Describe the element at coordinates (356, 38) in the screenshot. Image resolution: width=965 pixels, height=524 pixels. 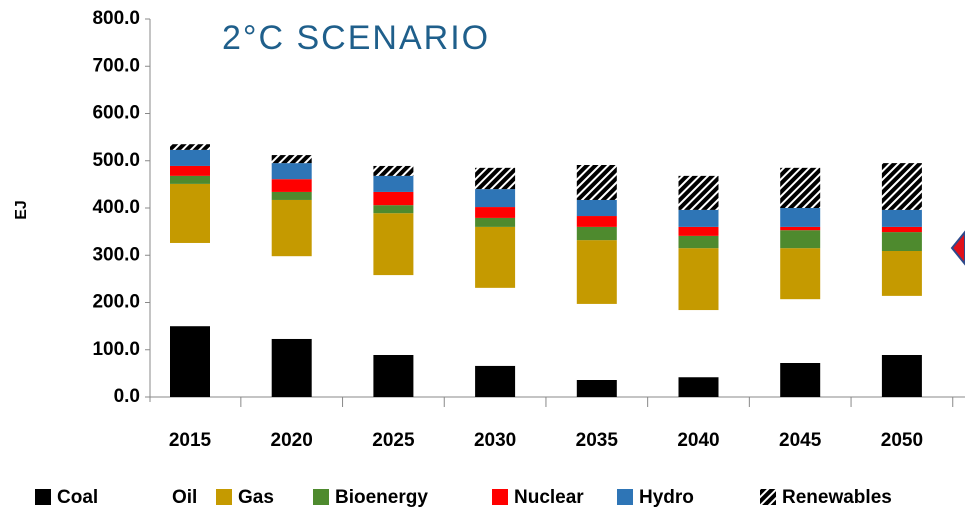
I see `chart-title: 2°C SCENARIO` at that location.